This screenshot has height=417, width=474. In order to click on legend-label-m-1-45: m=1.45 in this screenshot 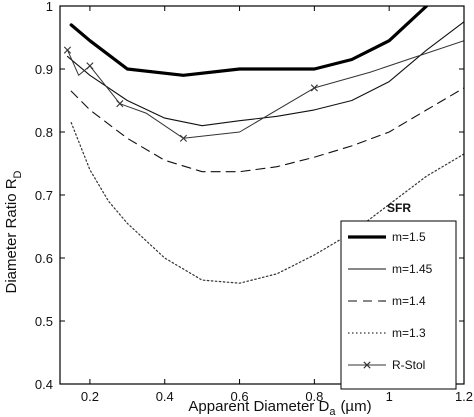, I will do `click(412, 269)`.